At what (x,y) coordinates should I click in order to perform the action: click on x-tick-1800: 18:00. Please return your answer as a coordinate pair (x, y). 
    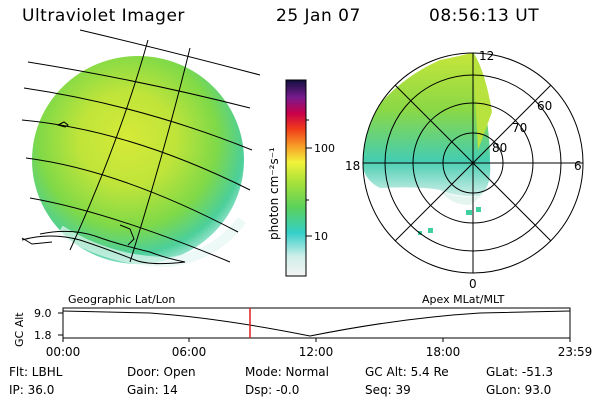
    Looking at the image, I should click on (443, 352).